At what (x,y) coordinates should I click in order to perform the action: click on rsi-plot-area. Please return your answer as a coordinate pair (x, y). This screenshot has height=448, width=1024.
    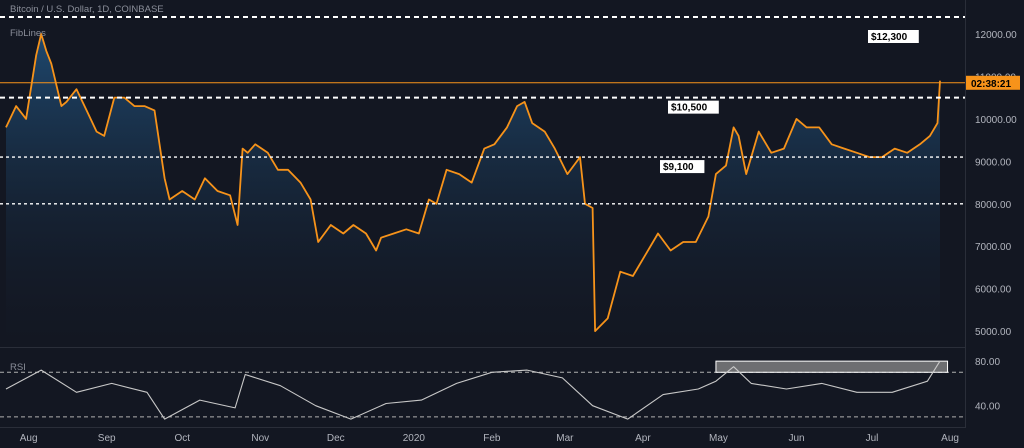
    Looking at the image, I should click on (482, 390).